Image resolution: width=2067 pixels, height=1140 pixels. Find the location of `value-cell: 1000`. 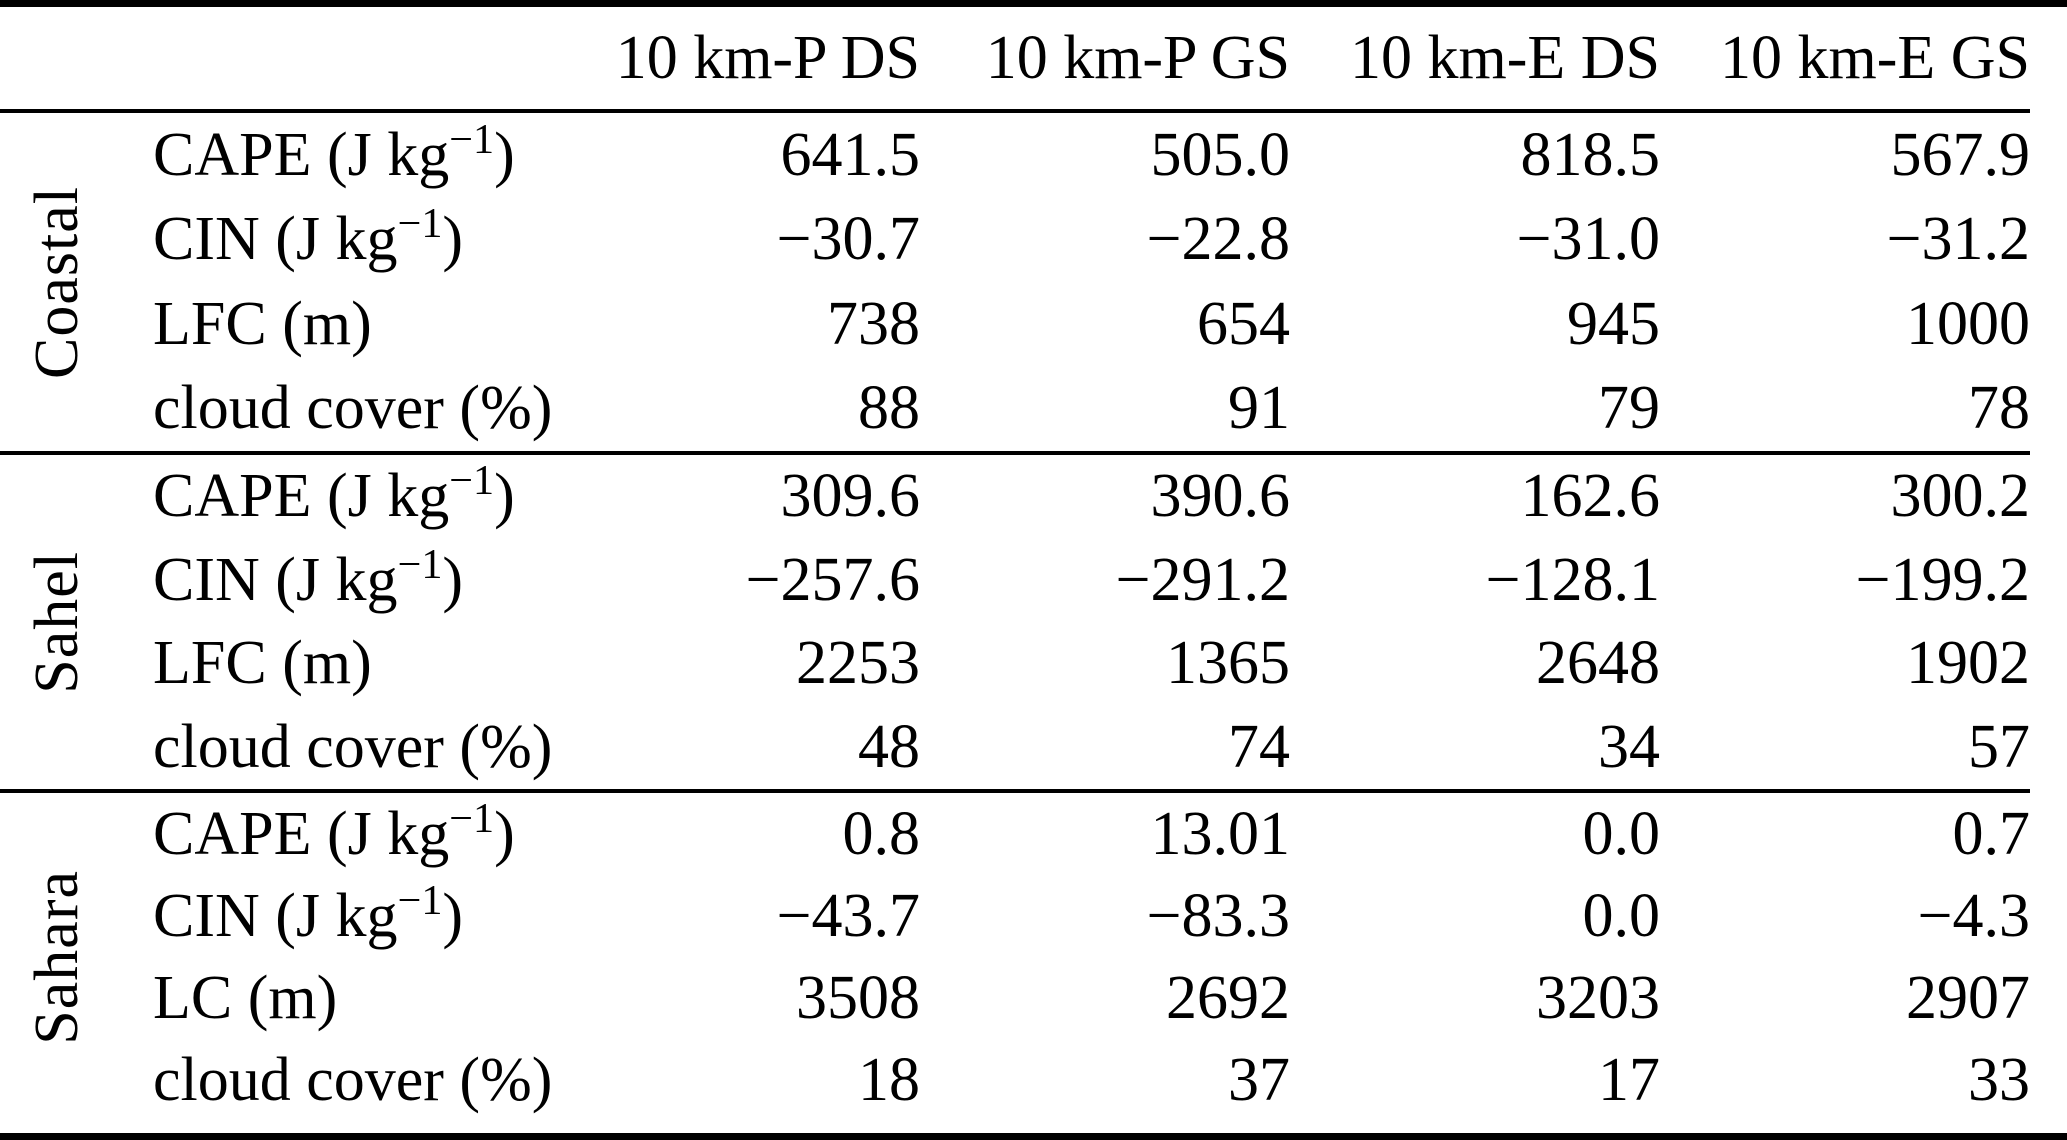

value-cell: 1000 is located at coordinates (1968, 323).